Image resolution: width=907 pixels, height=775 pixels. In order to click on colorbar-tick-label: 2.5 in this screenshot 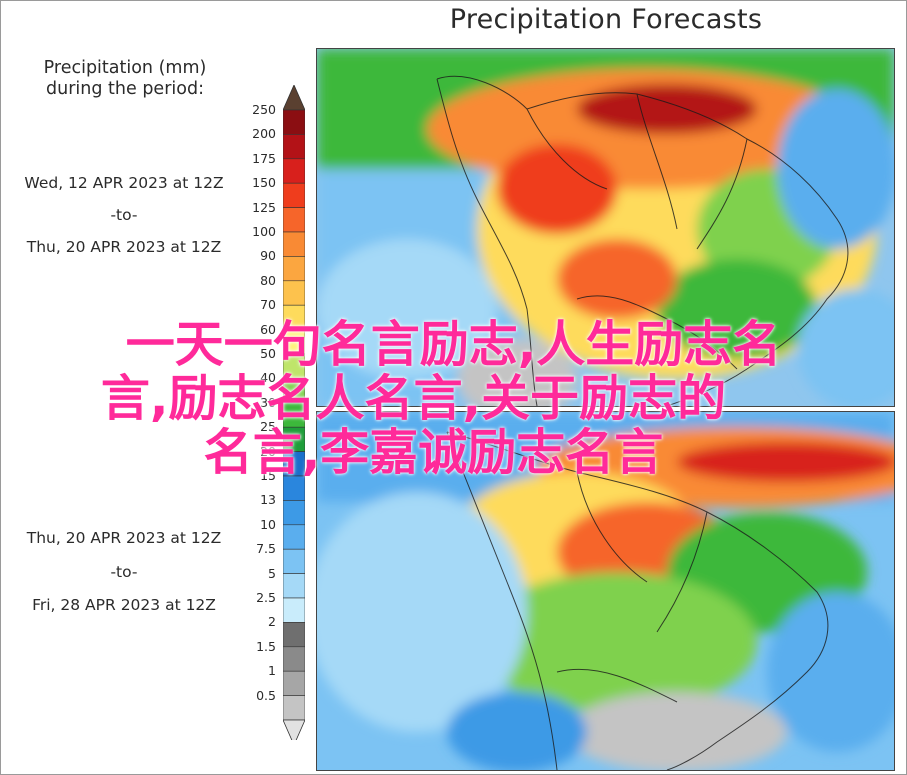, I will do `click(266, 597)`.